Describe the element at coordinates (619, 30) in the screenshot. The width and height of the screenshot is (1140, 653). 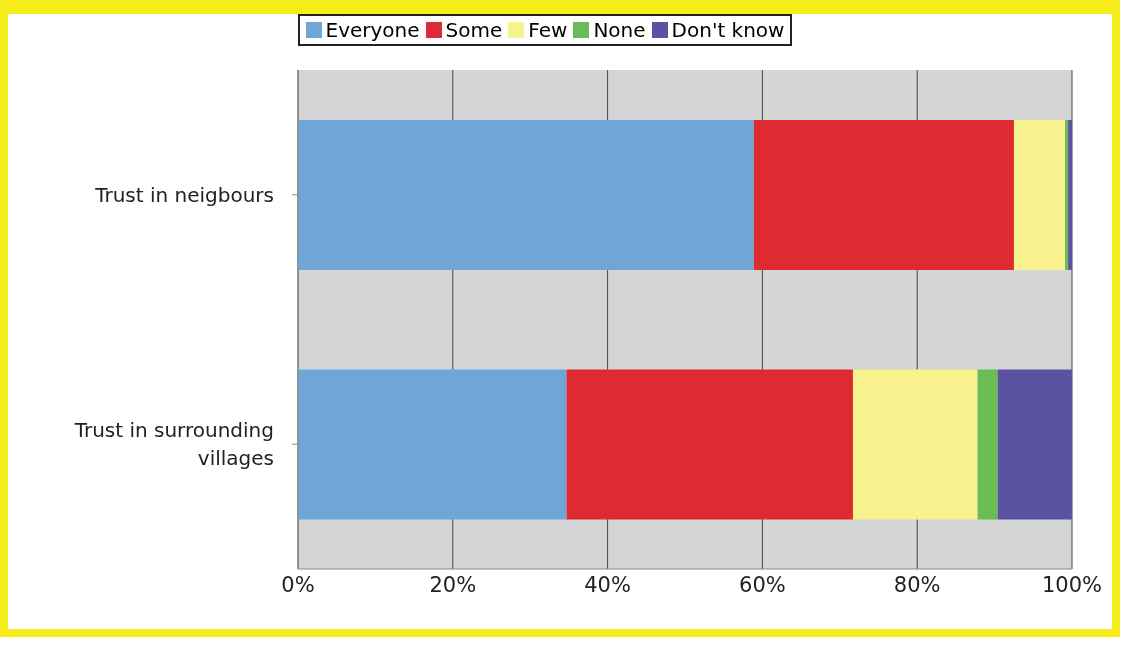
I see `legend-label: None` at that location.